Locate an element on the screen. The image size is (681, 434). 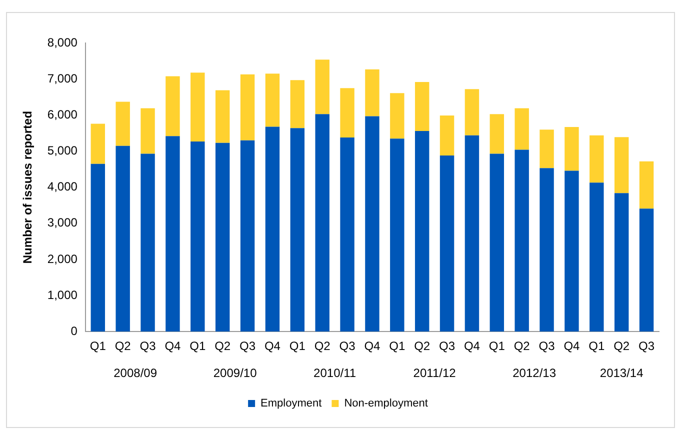
legend-label: Employment is located at coordinates (291, 404).